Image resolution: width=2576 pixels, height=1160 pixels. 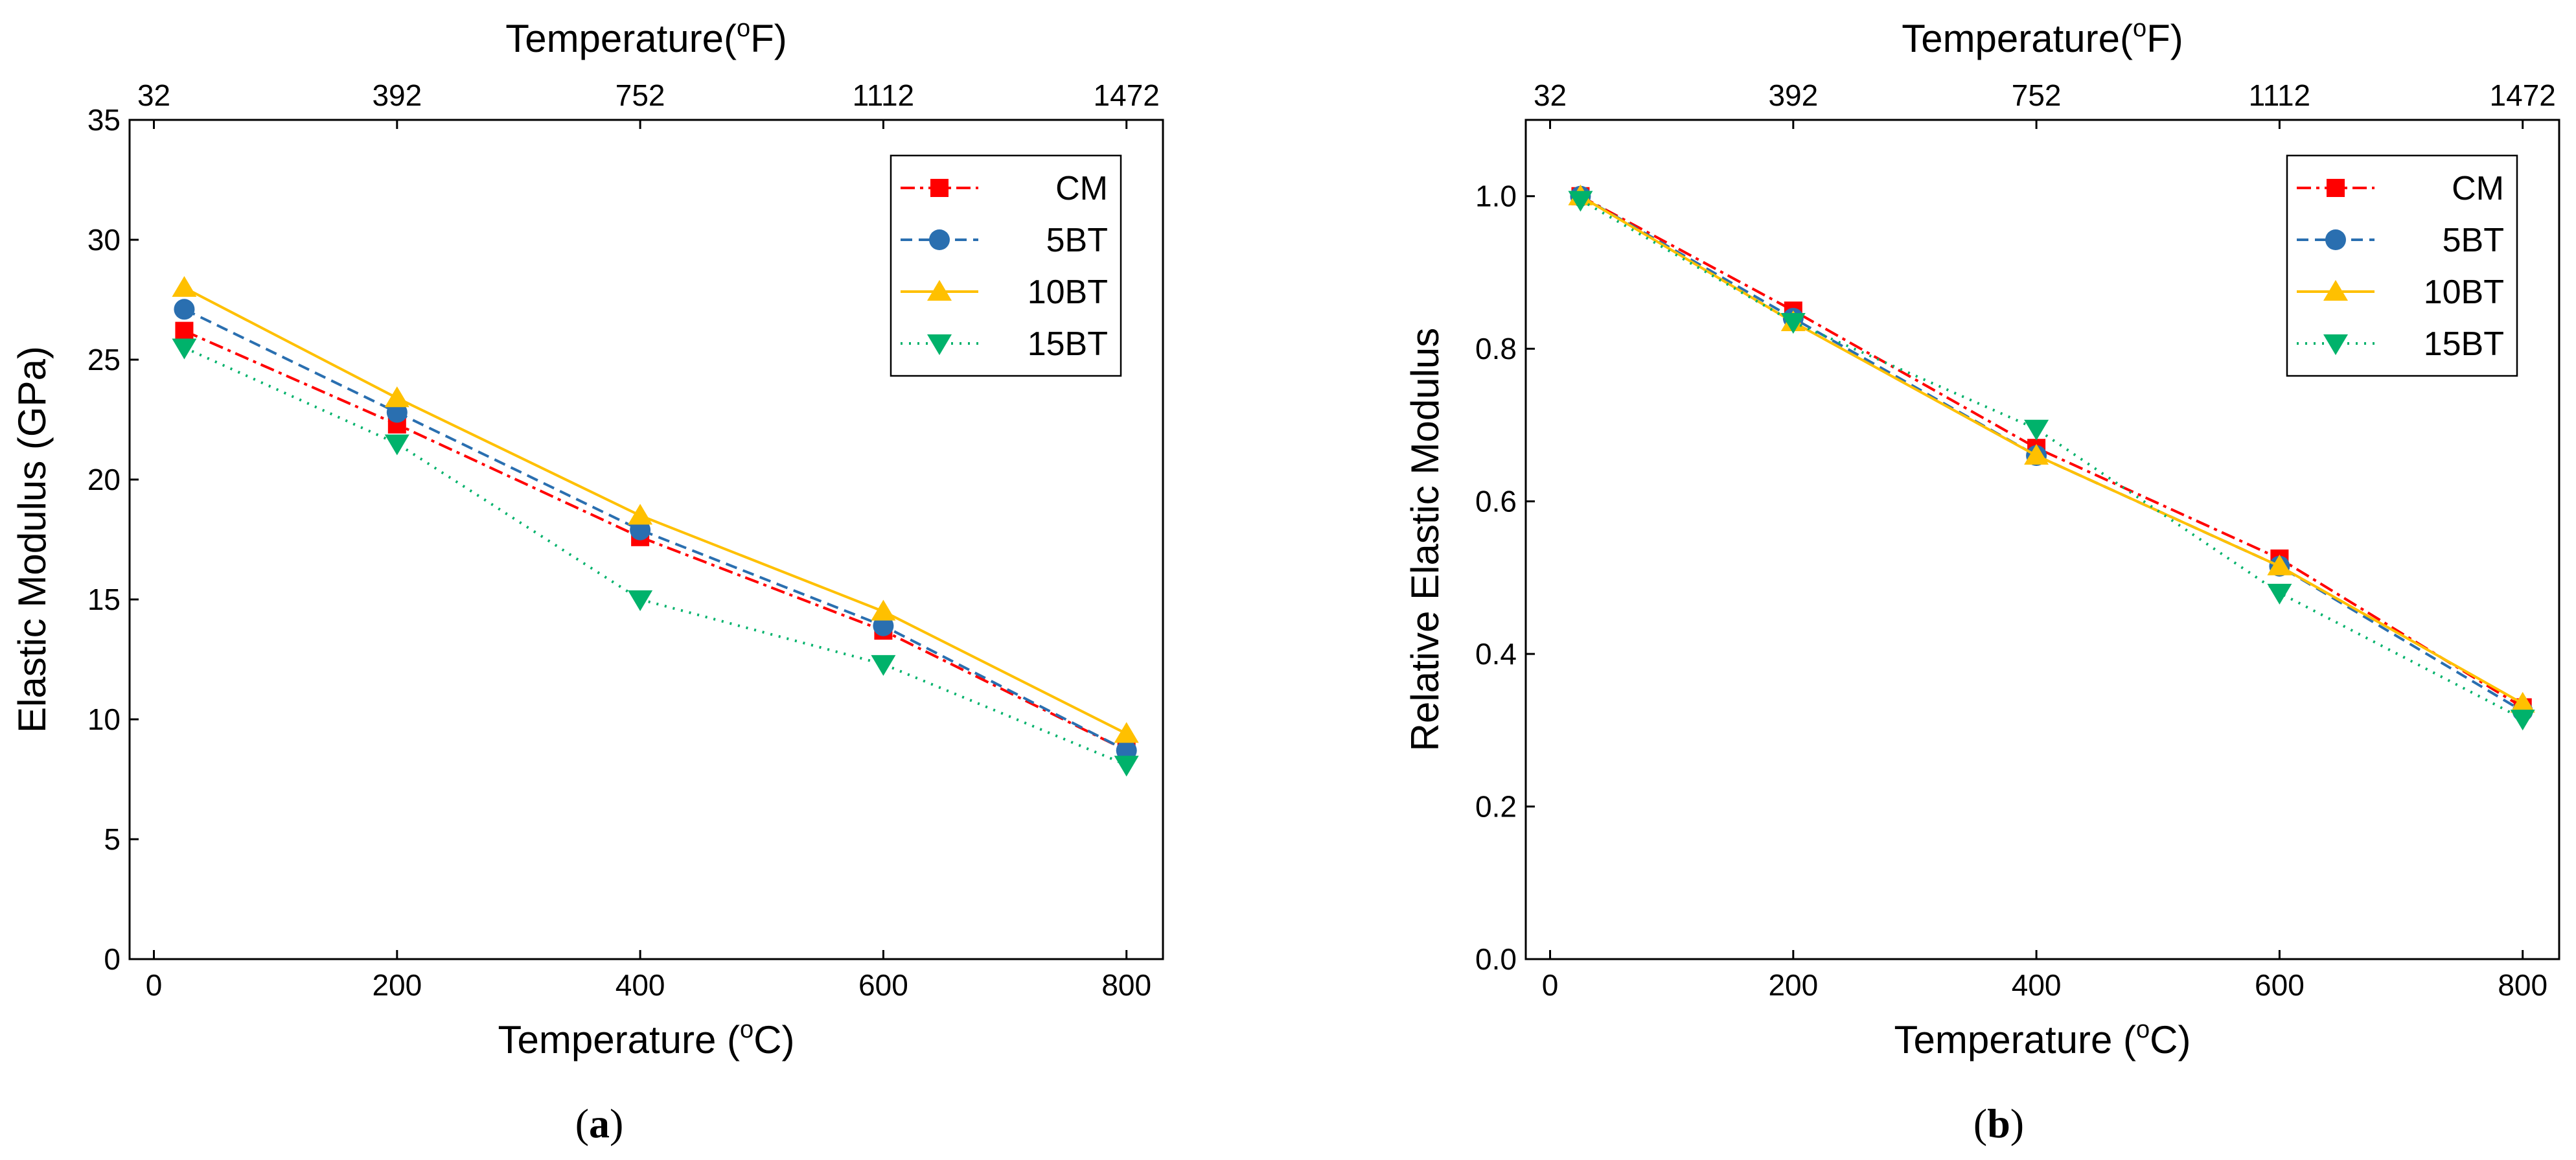 What do you see at coordinates (2164, 38) in the screenshot?
I see `x2-axis-title-unit: F)` at bounding box center [2164, 38].